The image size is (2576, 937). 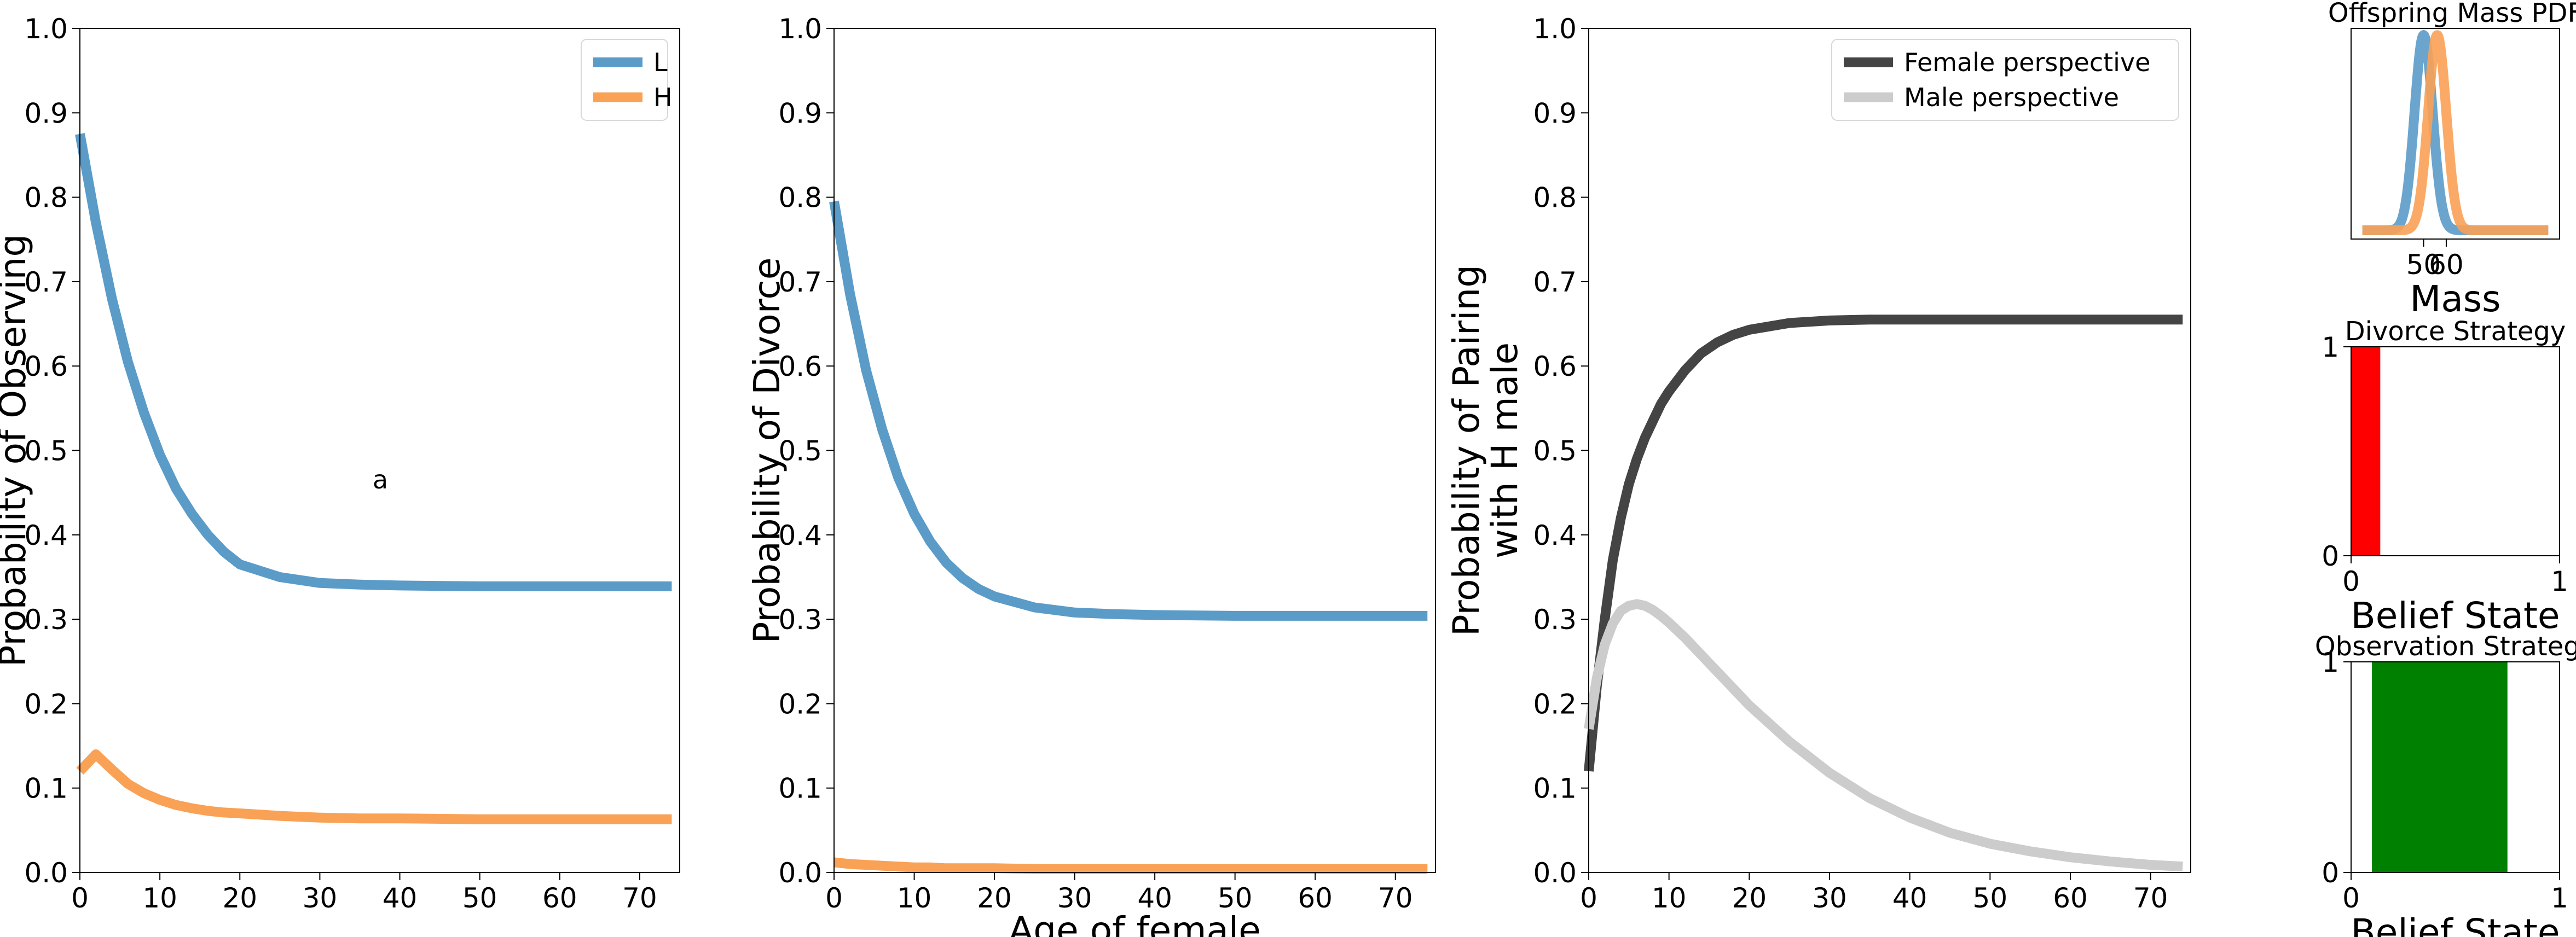 I want to click on legend-label: Female perspective, so click(x=2027, y=63).